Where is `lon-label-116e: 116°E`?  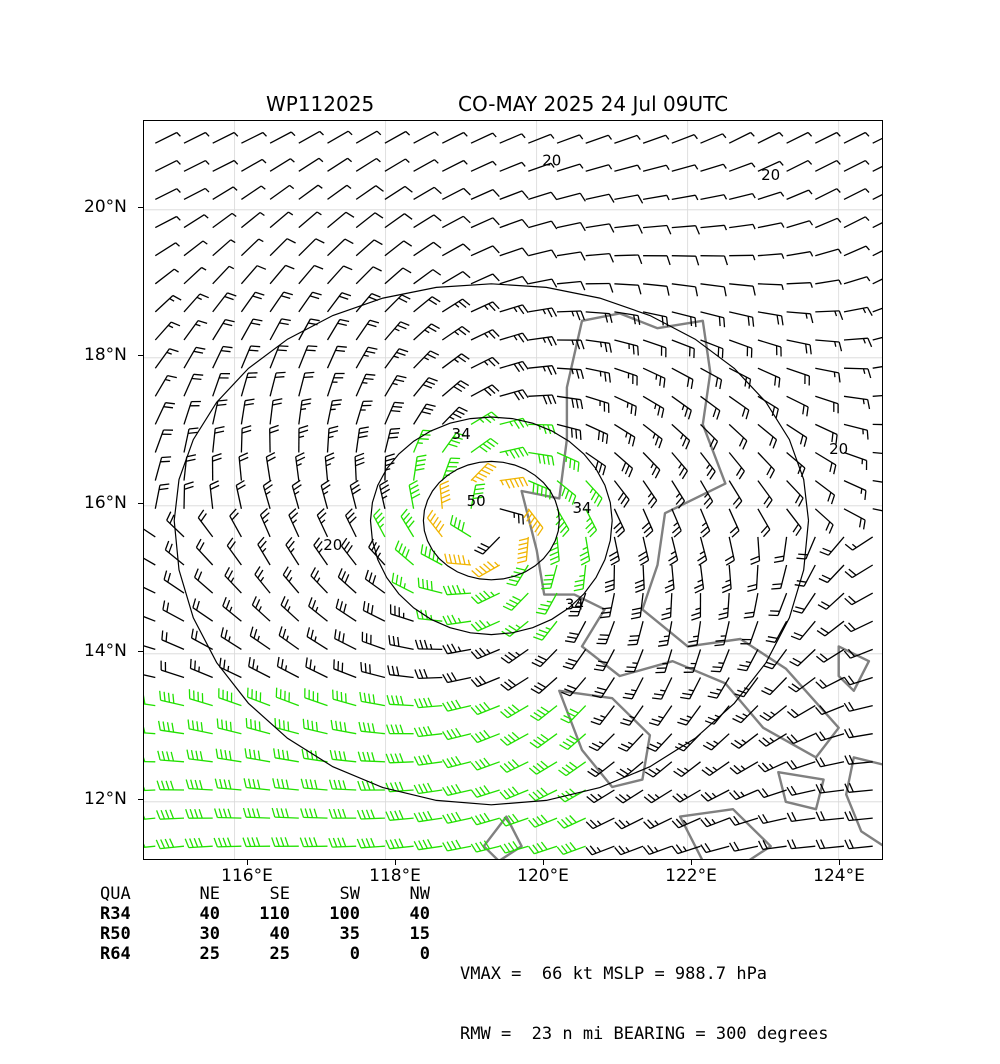
lon-label-116e: 116°E is located at coordinates (247, 876).